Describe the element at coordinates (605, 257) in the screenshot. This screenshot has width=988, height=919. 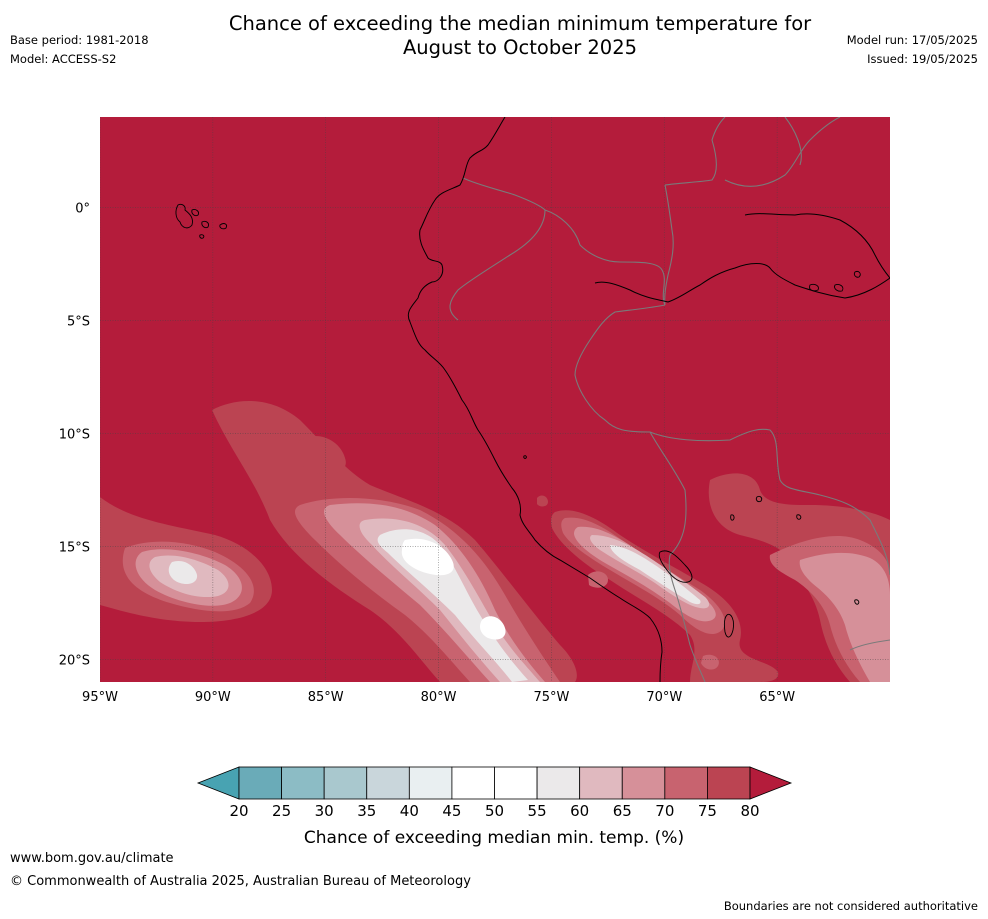
I see `border-peru-colombia` at that location.